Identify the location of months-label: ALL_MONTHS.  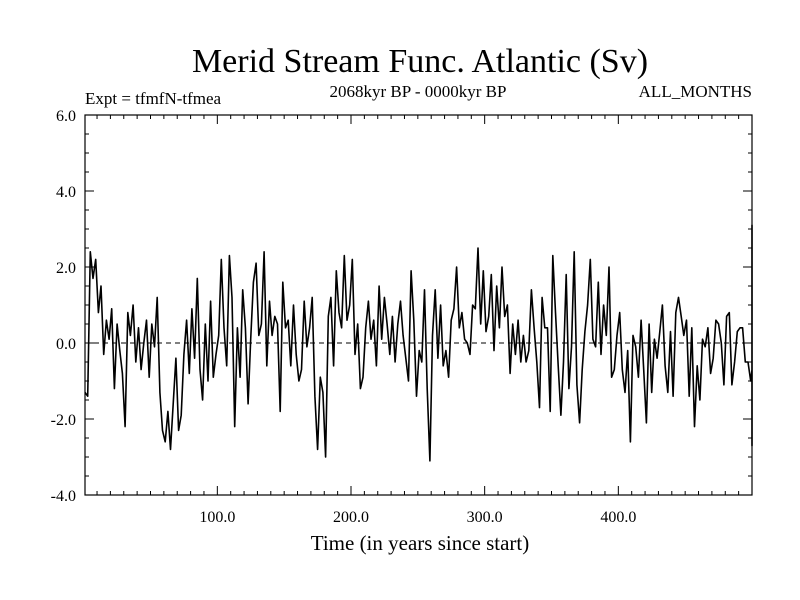
(695, 91).